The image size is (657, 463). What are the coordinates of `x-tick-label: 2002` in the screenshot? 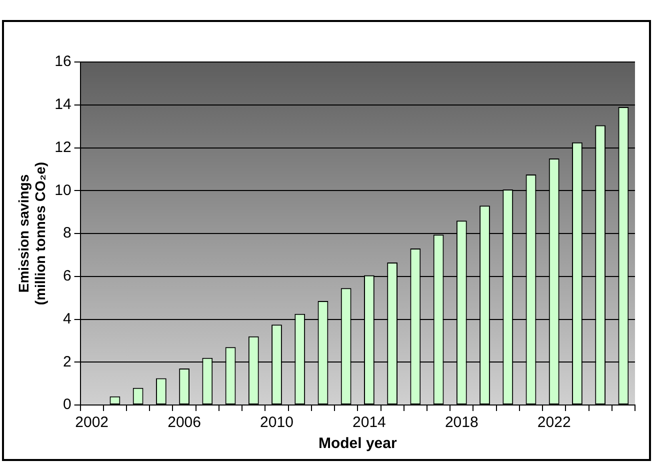 It's located at (92, 423).